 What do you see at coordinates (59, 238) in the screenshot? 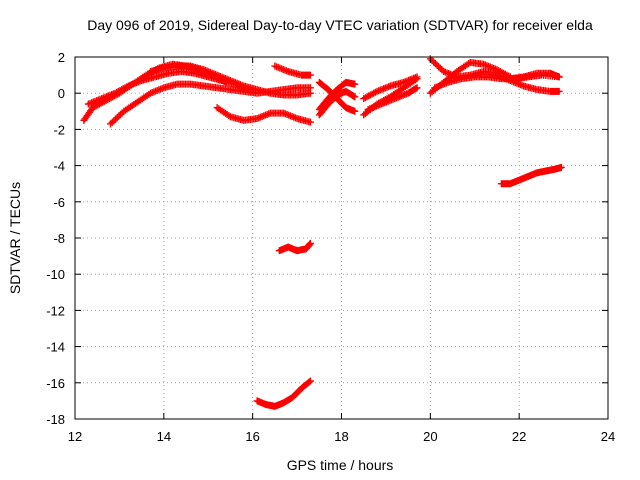
I see `y-tick-label: -8` at bounding box center [59, 238].